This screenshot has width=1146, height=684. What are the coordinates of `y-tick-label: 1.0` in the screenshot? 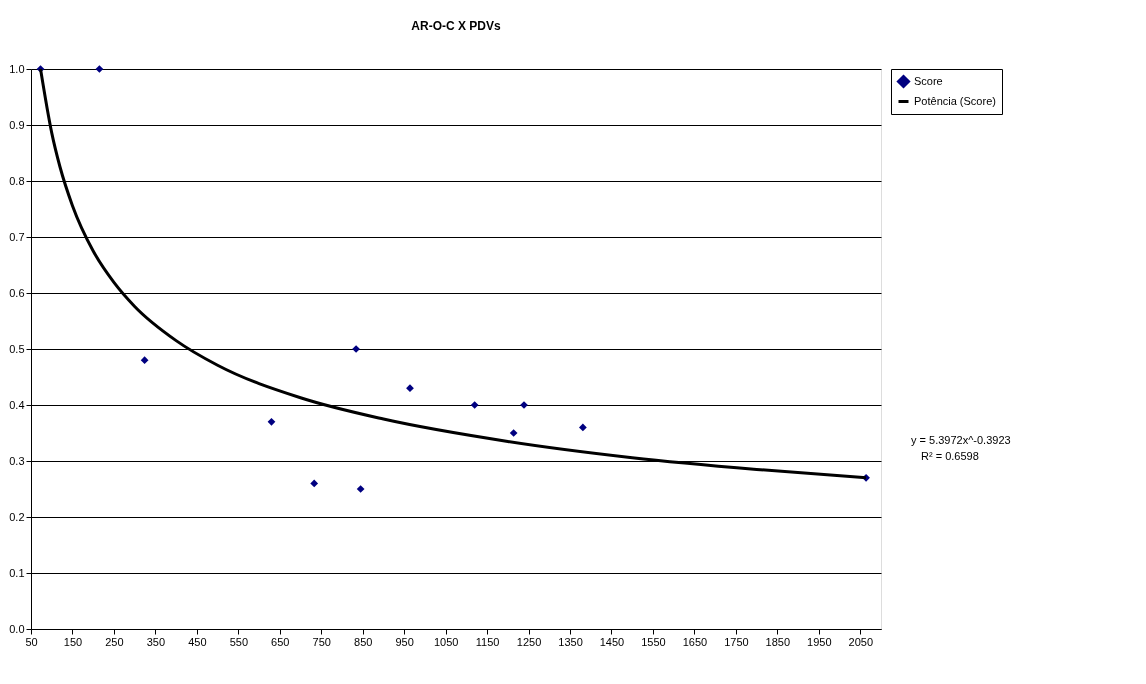 It's located at (17, 68).